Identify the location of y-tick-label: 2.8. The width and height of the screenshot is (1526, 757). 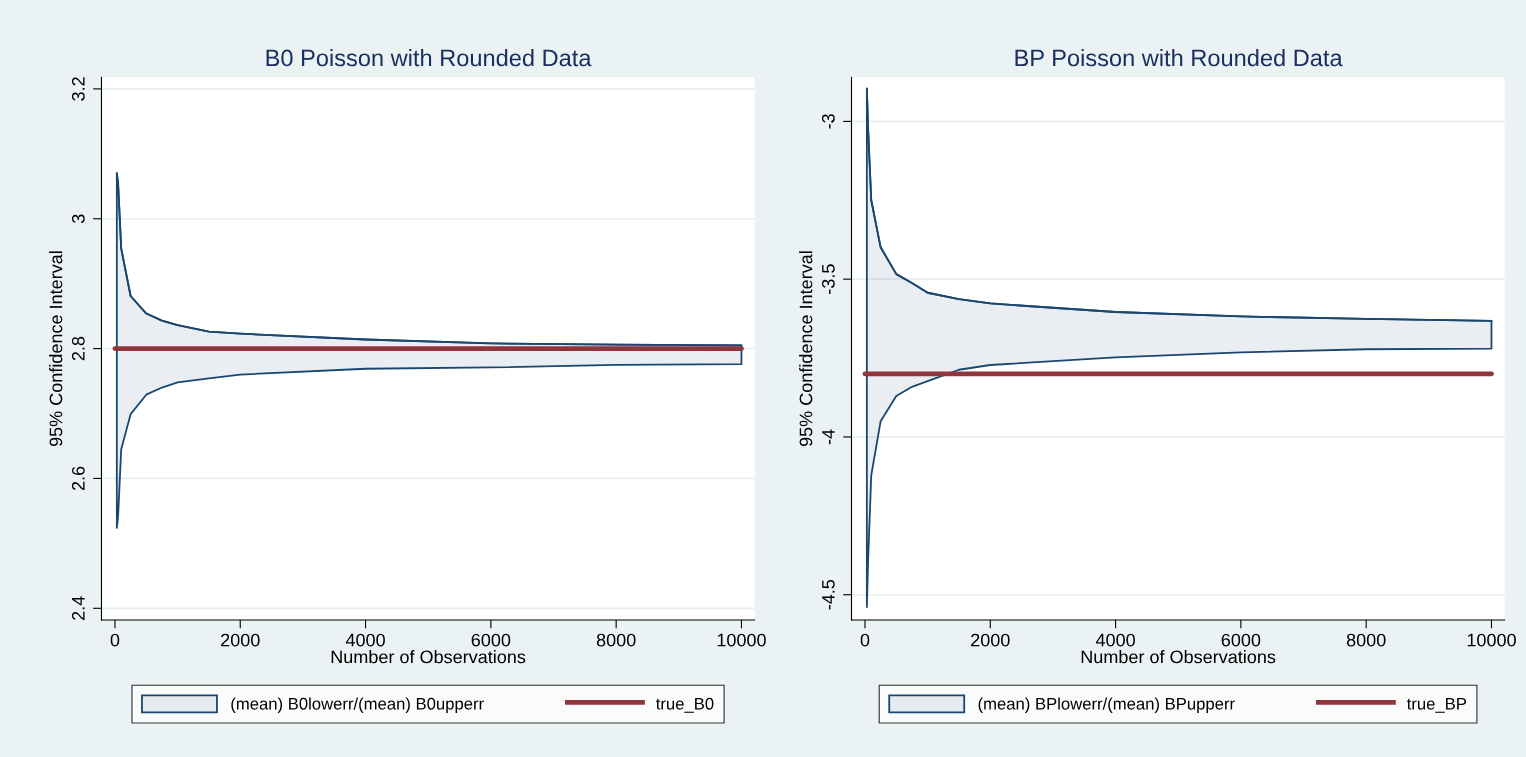
(78, 348).